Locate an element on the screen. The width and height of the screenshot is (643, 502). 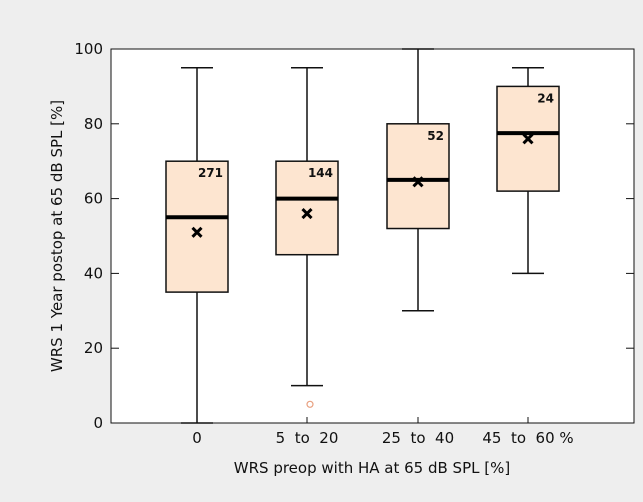
n-label: 144 is located at coordinates (320, 173).